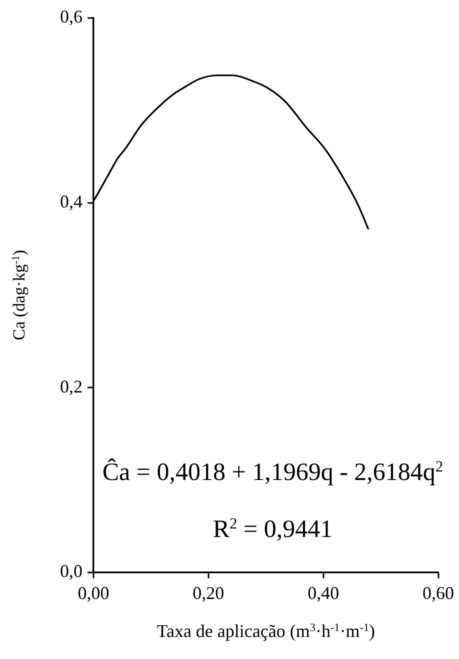  What do you see at coordinates (94, 592) in the screenshot?
I see `x-tick-label: 0,00` at bounding box center [94, 592].